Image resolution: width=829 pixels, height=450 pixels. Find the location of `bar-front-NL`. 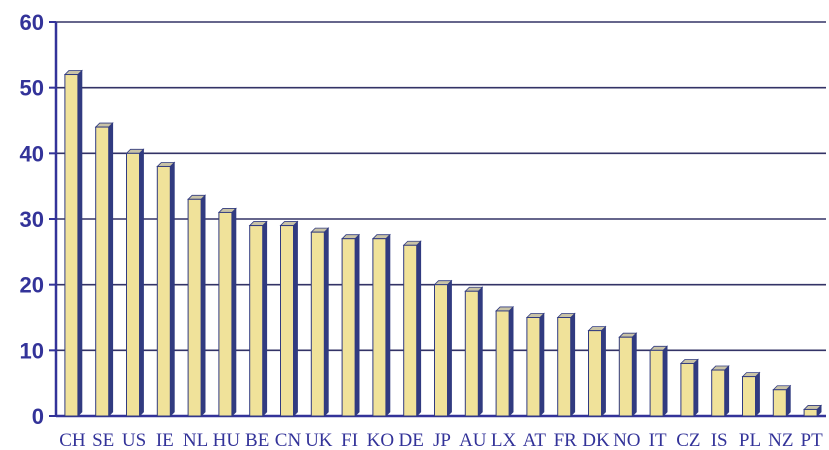

bar-front-NL is located at coordinates (194, 307).